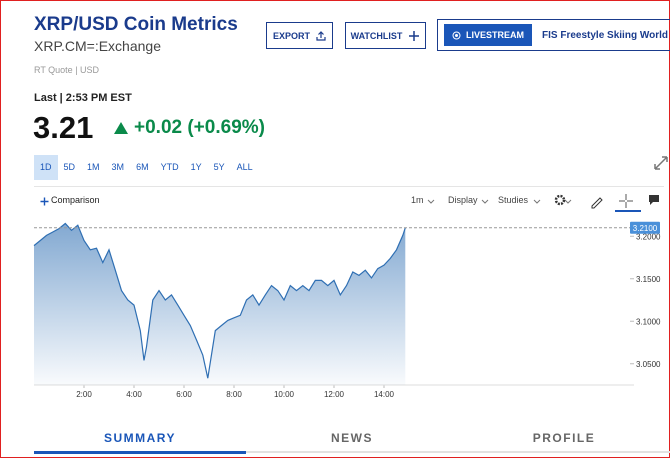  What do you see at coordinates (463, 200) in the screenshot?
I see `display: Display` at bounding box center [463, 200].